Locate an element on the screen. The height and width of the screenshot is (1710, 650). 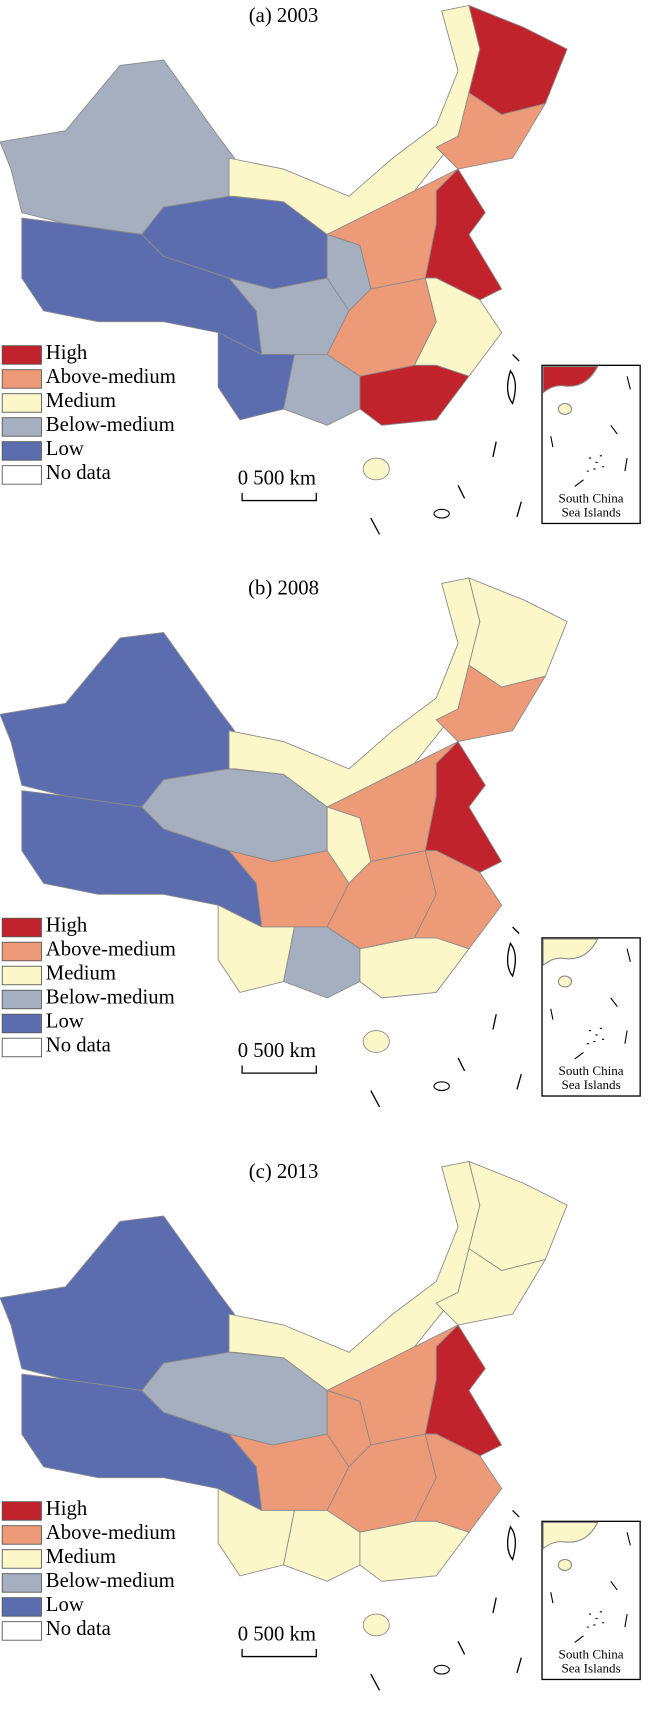
panel-title: (c) 2013 is located at coordinates (284, 1172).